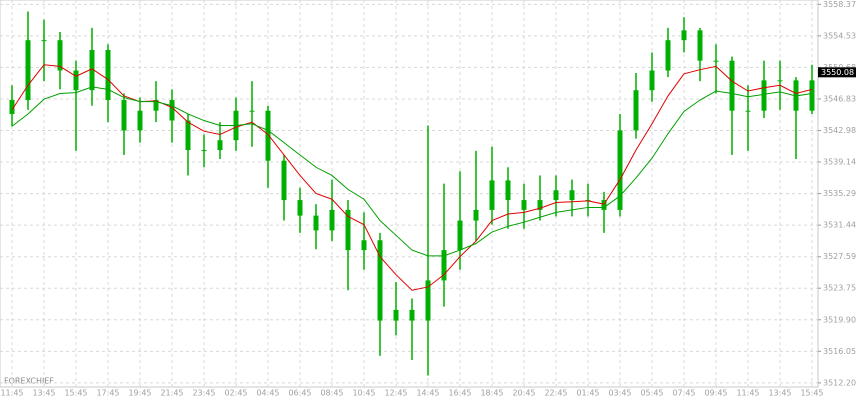 This screenshot has height=400, width=856. Describe the element at coordinates (235, 393) in the screenshot. I see `x-tick-label: 02:45` at that location.